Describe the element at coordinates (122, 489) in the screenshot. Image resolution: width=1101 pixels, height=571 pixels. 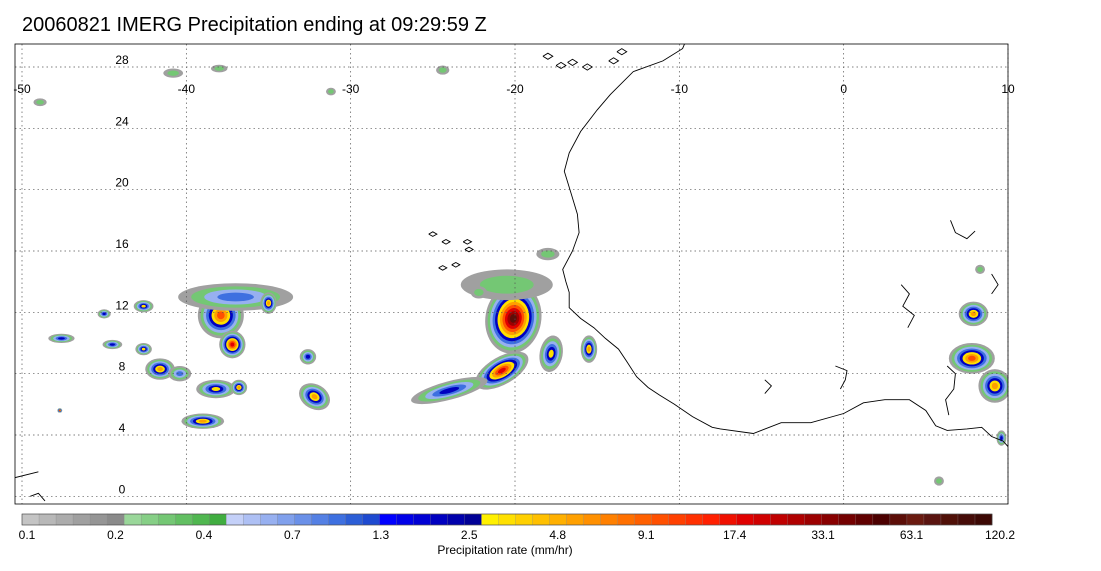
I see `lat-tick-label: 0` at that location.